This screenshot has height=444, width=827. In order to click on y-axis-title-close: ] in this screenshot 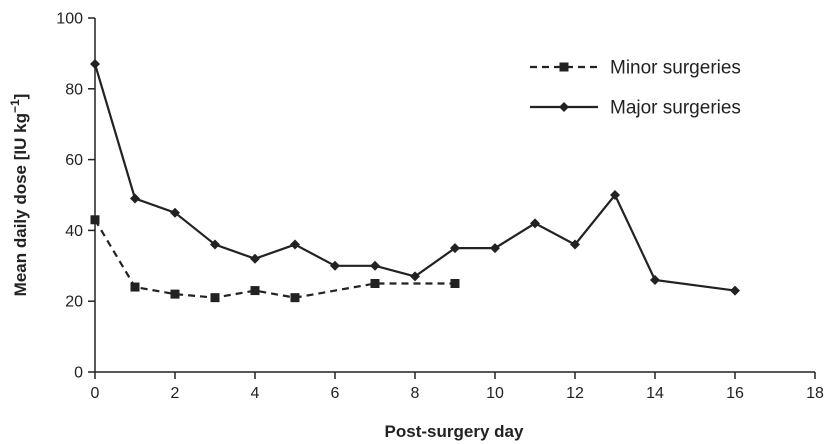, I will do `click(20, 97)`.